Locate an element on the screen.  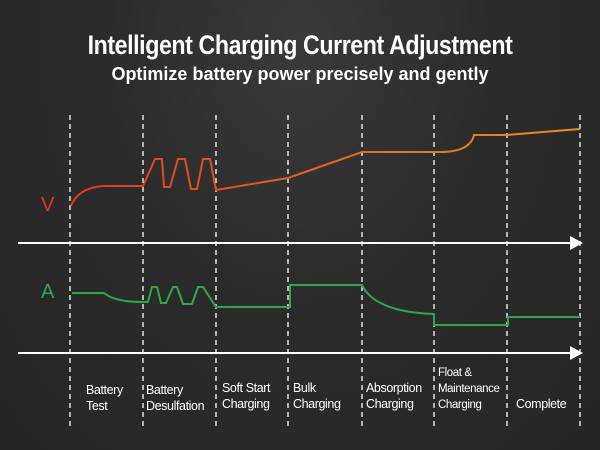
stage-label: Maintenance is located at coordinates (469, 389).